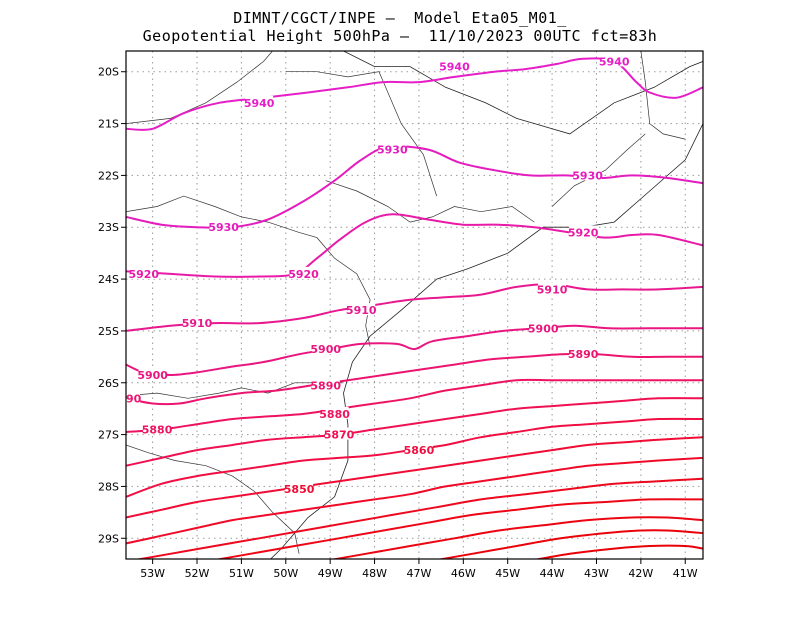 The width and height of the screenshot is (800, 618). Describe the element at coordinates (108, 486) in the screenshot. I see `y-tick-label: 28S` at that location.